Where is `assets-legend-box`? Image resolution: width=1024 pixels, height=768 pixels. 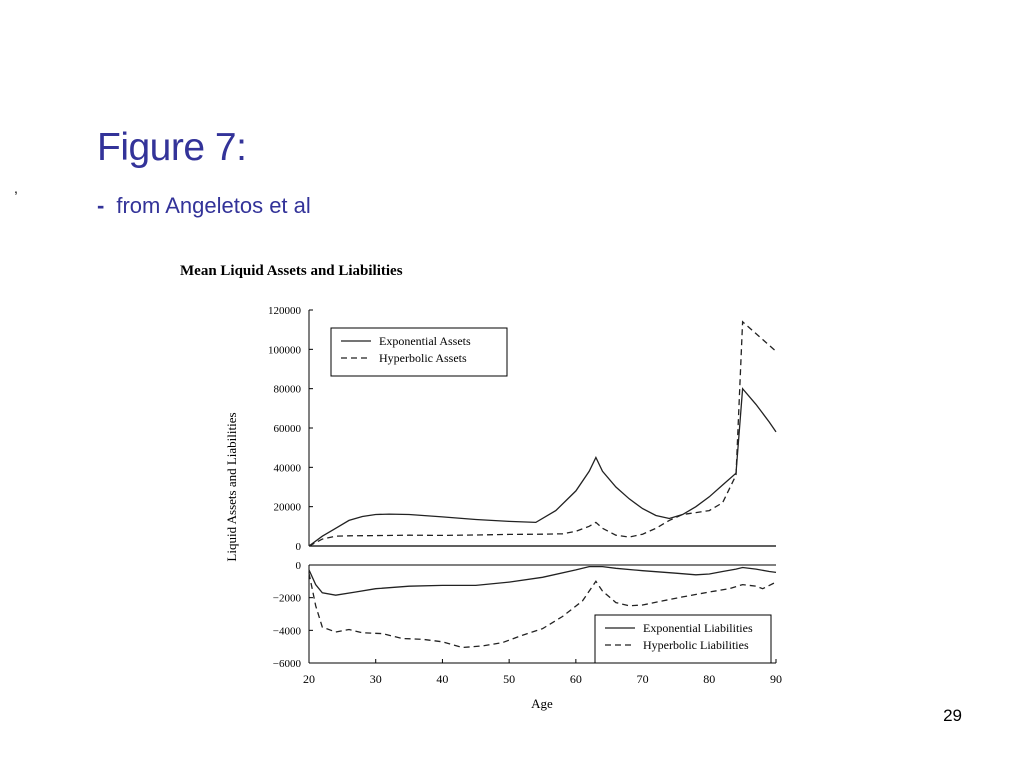
assets-legend-box is located at coordinates (419, 352).